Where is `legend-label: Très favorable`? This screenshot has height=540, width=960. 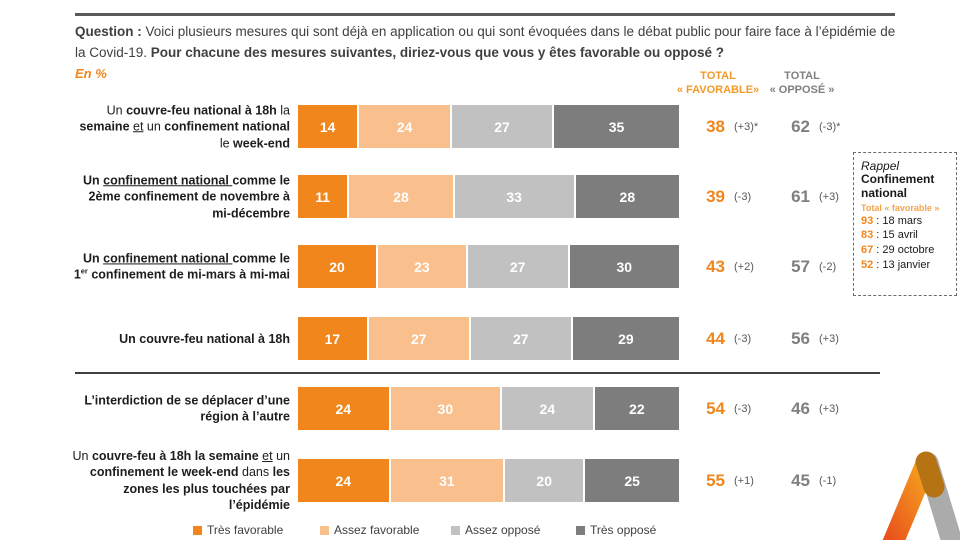
legend-label: Très favorable is located at coordinates (245, 530).